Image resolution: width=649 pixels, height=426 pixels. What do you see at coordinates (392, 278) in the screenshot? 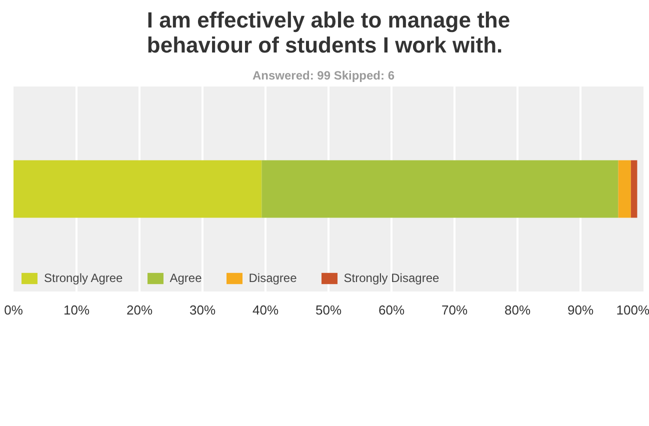
I see `legend-label: Strongly Disagree` at bounding box center [392, 278].